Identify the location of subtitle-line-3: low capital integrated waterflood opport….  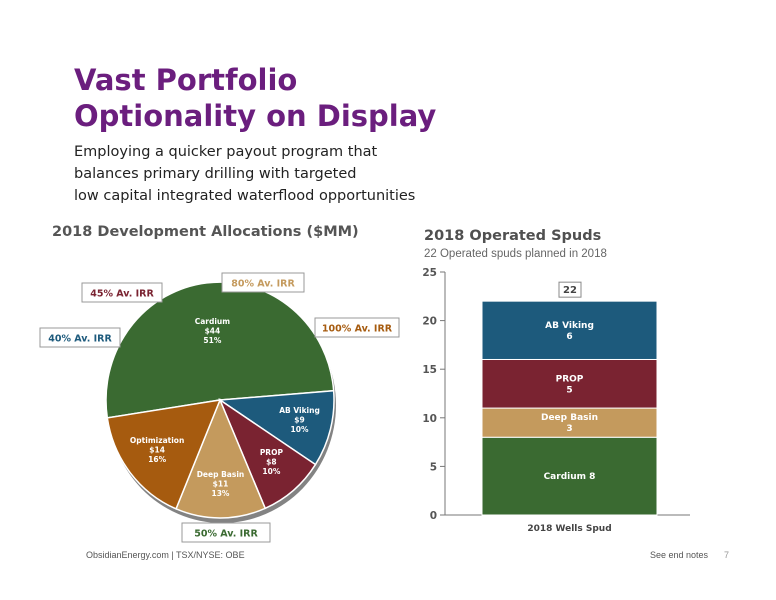
(245, 196).